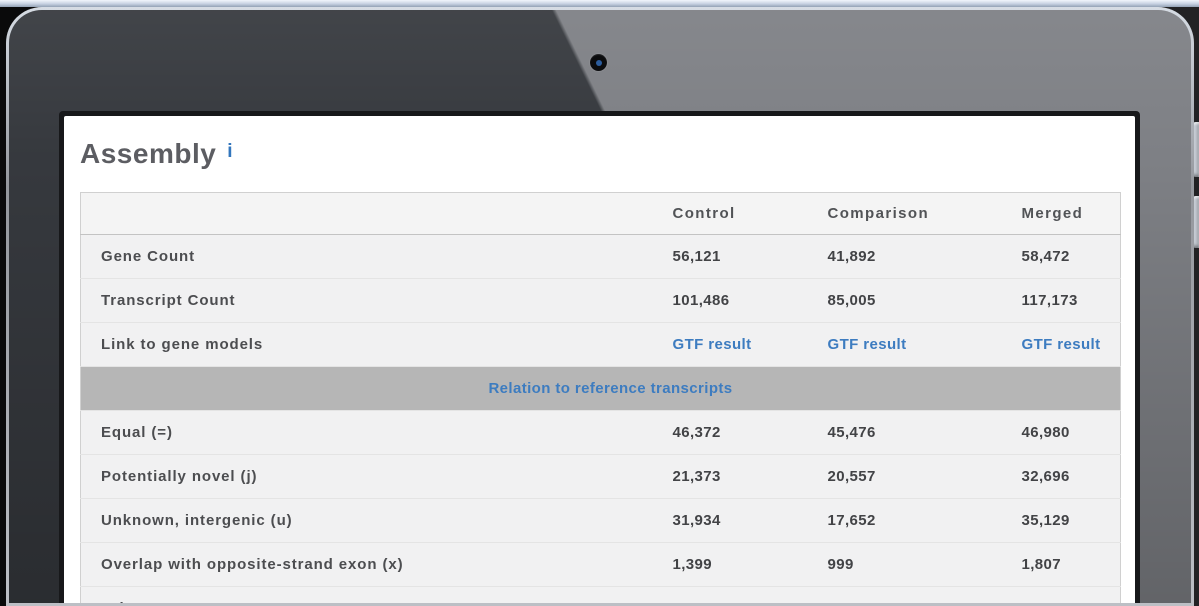 The width and height of the screenshot is (1199, 606). What do you see at coordinates (599, 3) in the screenshot?
I see `background-edge-strip` at bounding box center [599, 3].